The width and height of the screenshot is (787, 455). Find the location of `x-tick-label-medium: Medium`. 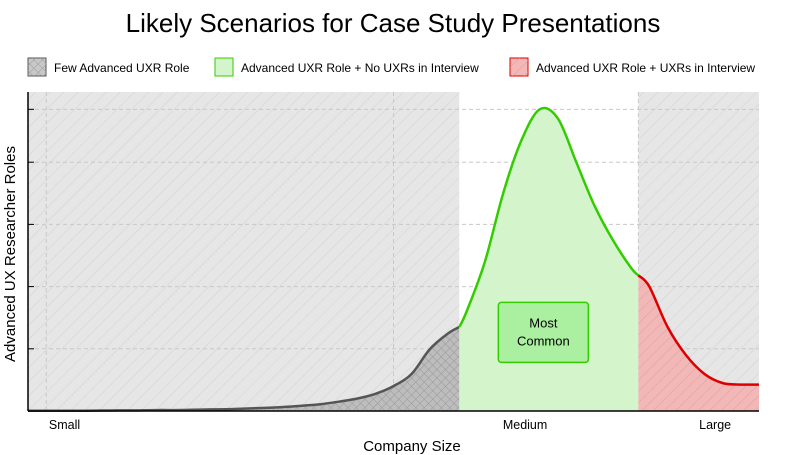

x-tick-label-medium: Medium is located at coordinates (525, 425).